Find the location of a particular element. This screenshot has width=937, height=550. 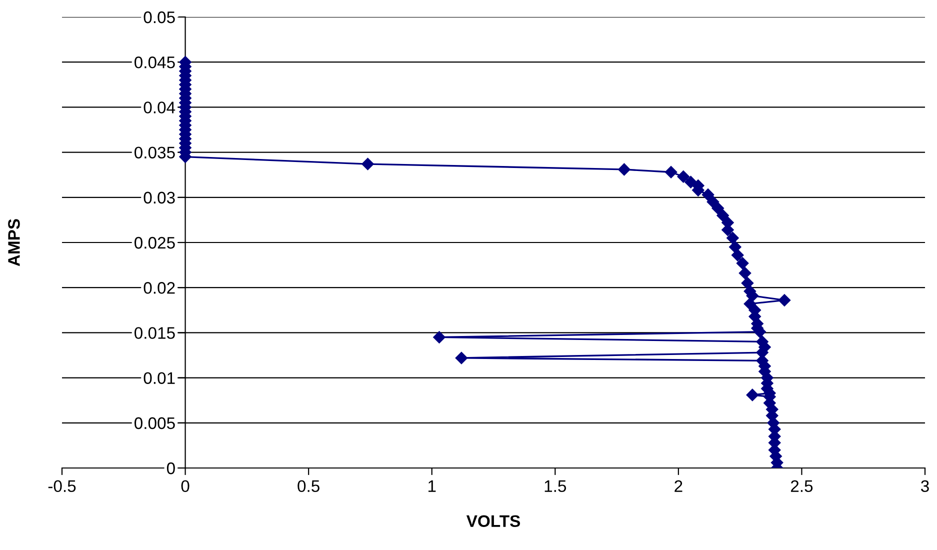

y-tick-label: 0.02 is located at coordinates (159, 288).